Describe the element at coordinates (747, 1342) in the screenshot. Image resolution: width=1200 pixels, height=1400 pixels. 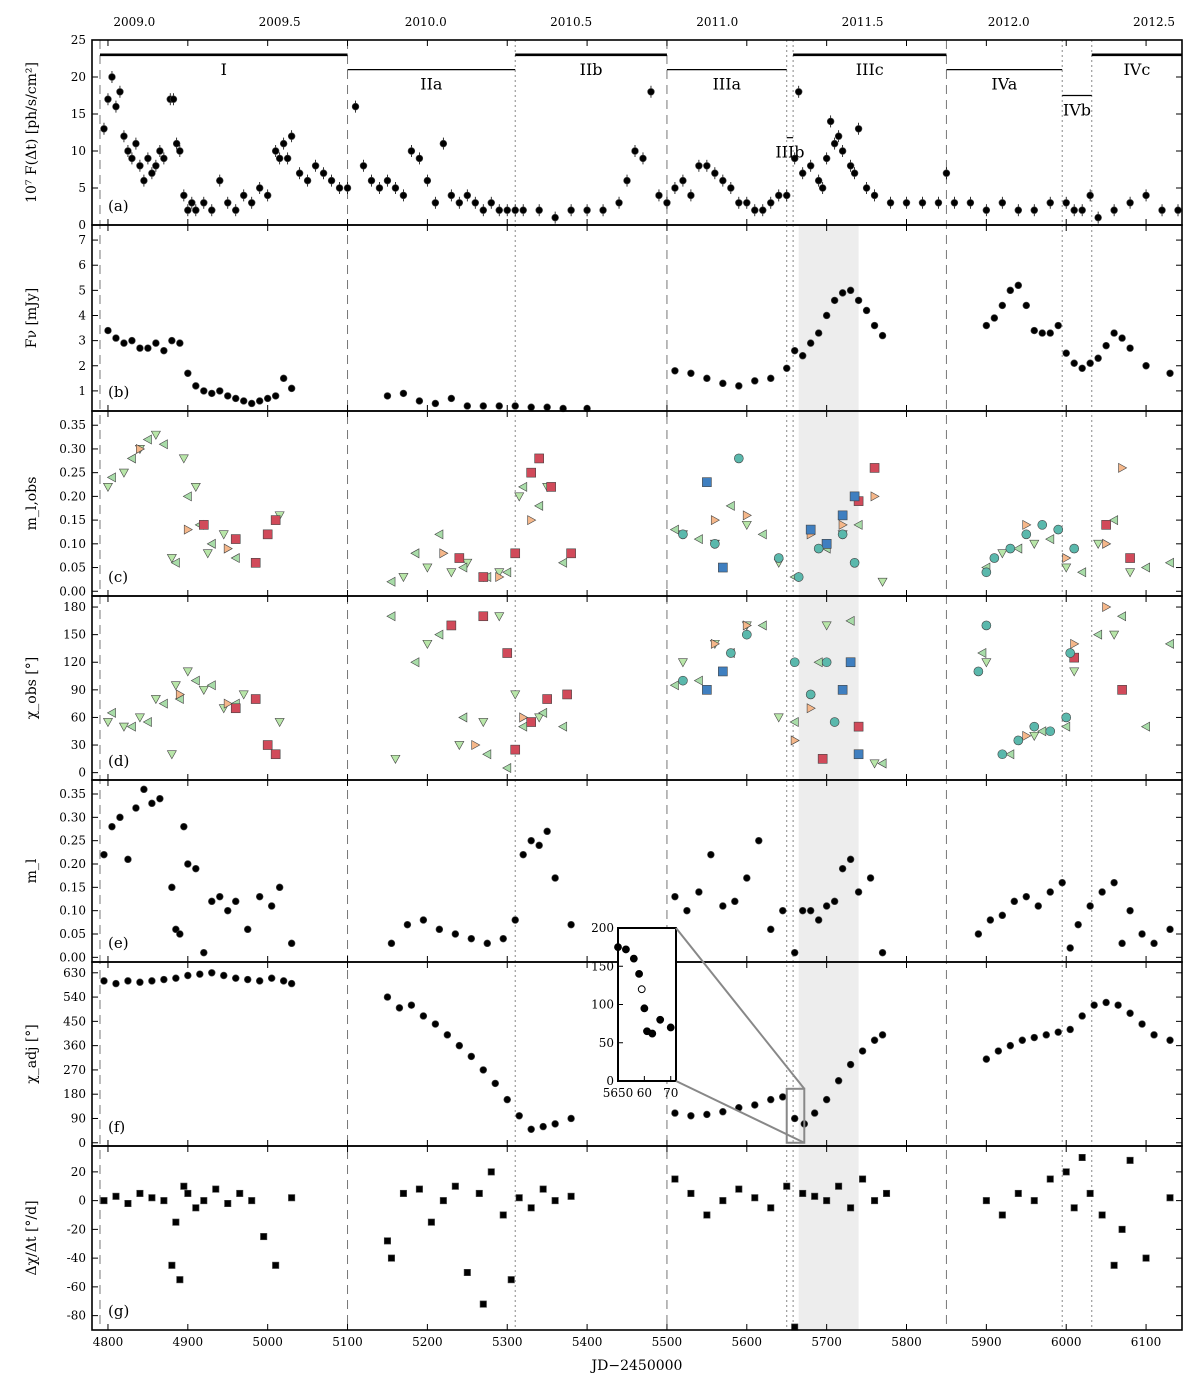
I see `x-tick-label: 5600` at that location.